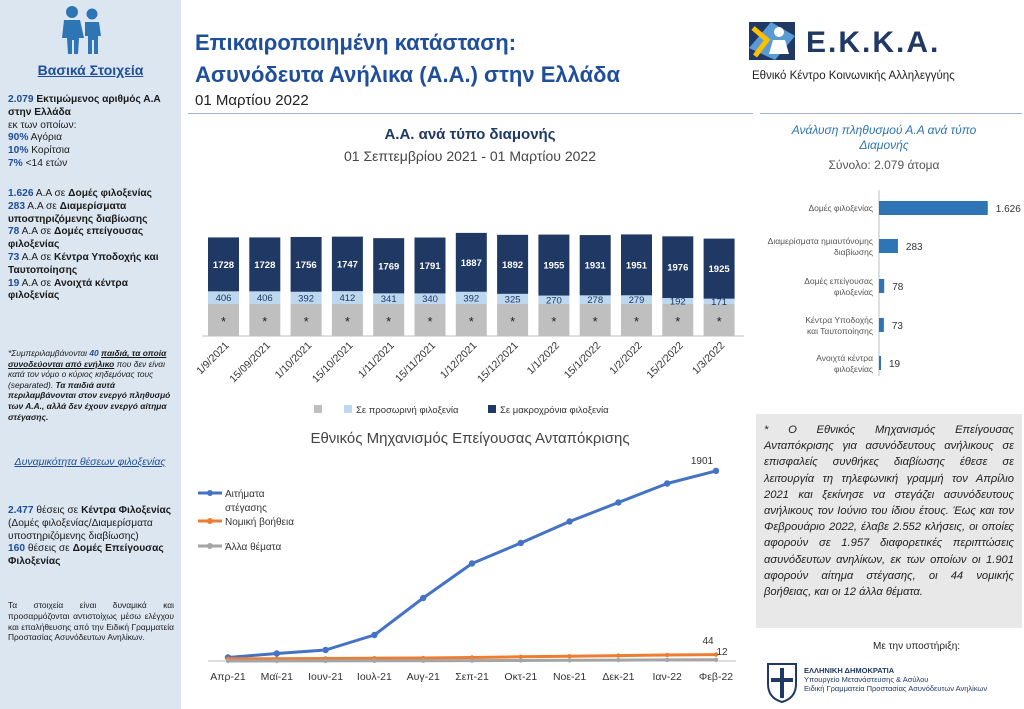 This screenshot has height=709, width=1024. What do you see at coordinates (423, 677) in the screenshot?
I see `chart3-x-tick: Αυγ-21` at bounding box center [423, 677].